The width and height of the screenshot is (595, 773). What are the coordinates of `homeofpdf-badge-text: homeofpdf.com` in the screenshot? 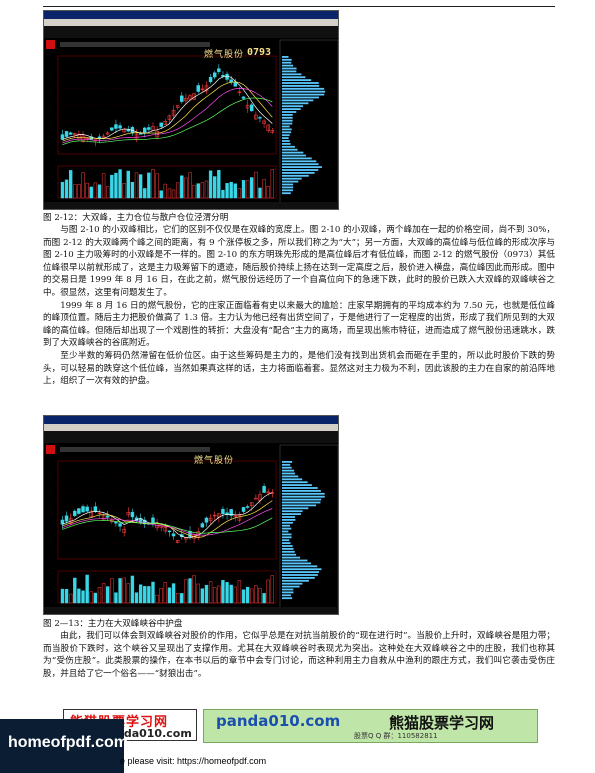 It's located at (68, 742).